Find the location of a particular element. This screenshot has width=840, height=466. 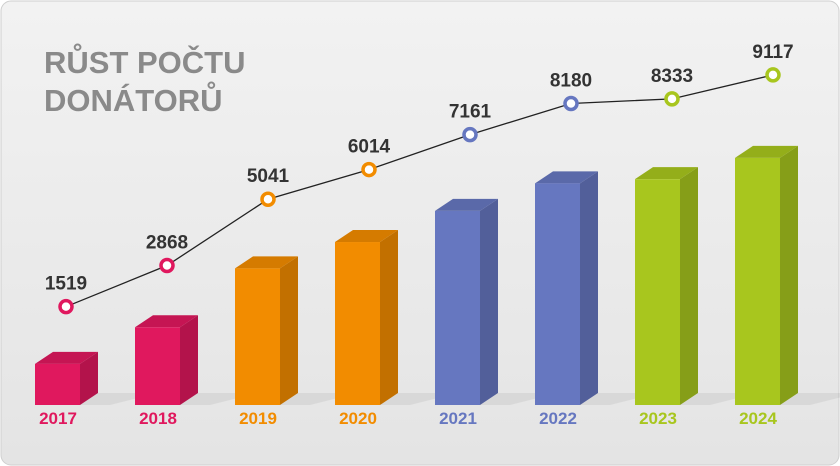

x-tick-label: 2018 is located at coordinates (158, 418).